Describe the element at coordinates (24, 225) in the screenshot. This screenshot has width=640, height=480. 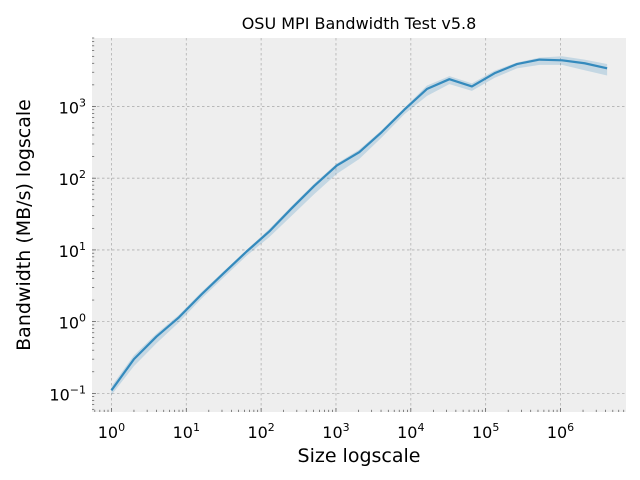
I see `y-axis-label: Bandwidth (MB/s) logscale` at that location.